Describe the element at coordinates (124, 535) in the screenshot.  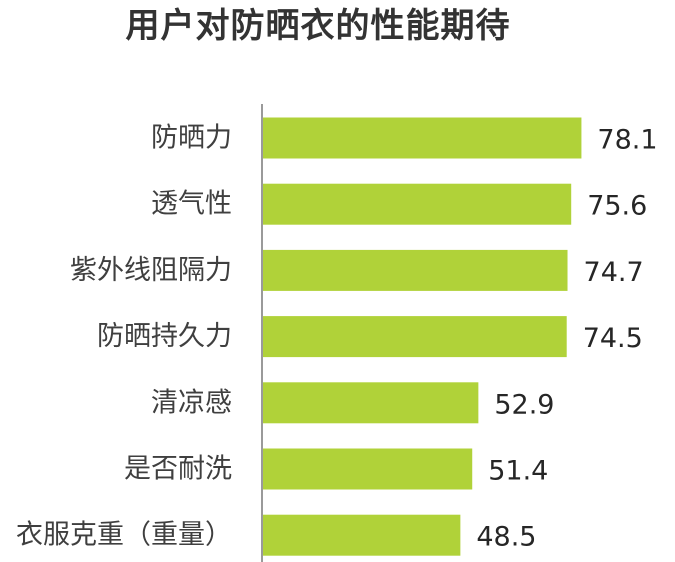
I see `category-label: 衣服克重（重量）` at that location.